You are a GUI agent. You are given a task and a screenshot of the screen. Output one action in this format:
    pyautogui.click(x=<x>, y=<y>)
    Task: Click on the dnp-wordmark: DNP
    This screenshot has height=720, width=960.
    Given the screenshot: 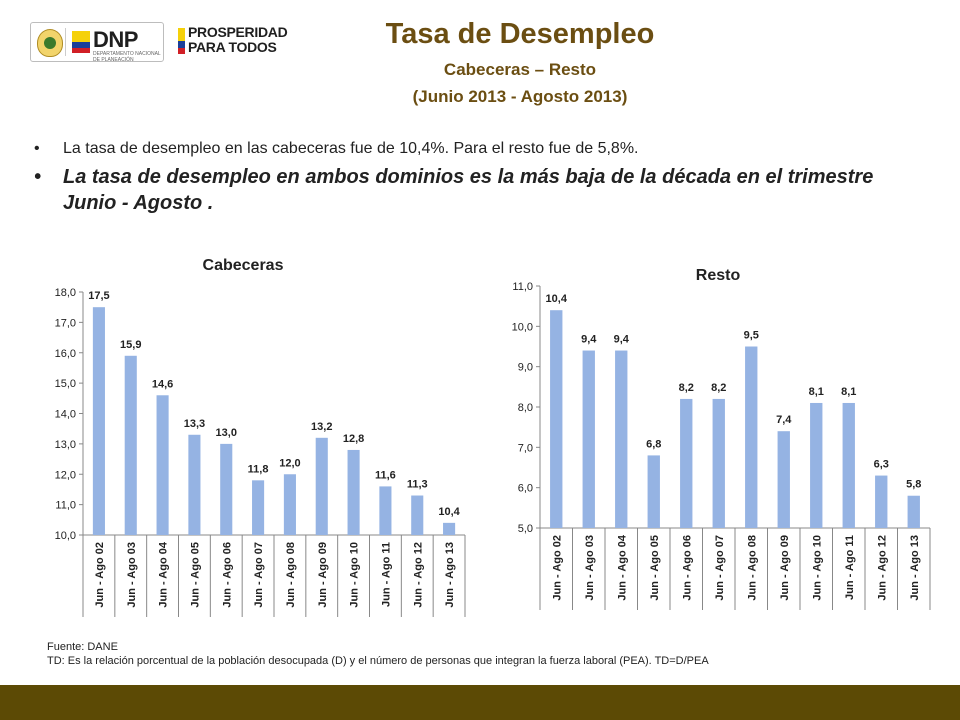 What is the action you would take?
    pyautogui.click(x=115, y=39)
    